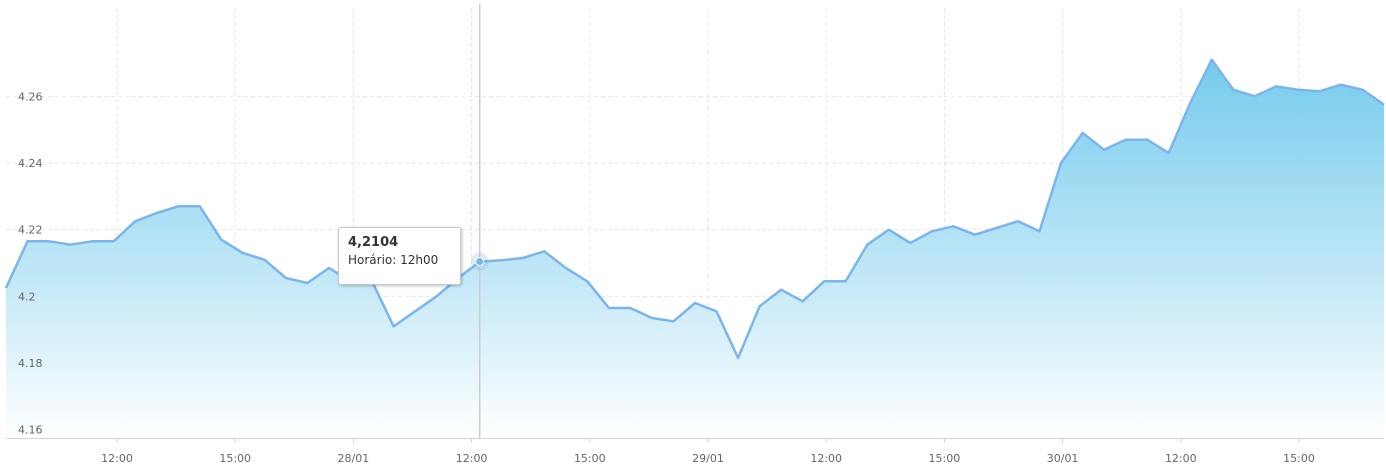  I want to click on y-tick-label: 4.2, so click(27, 296).